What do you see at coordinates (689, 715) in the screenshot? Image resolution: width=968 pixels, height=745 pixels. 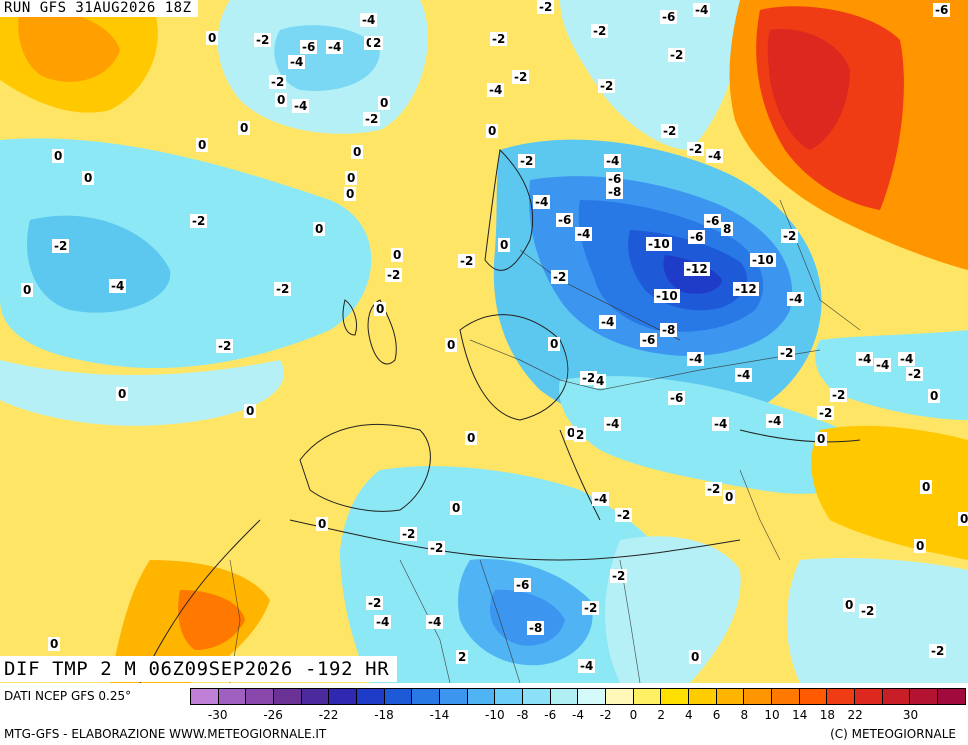 I see `legend-tick-label: 4` at bounding box center [689, 715].